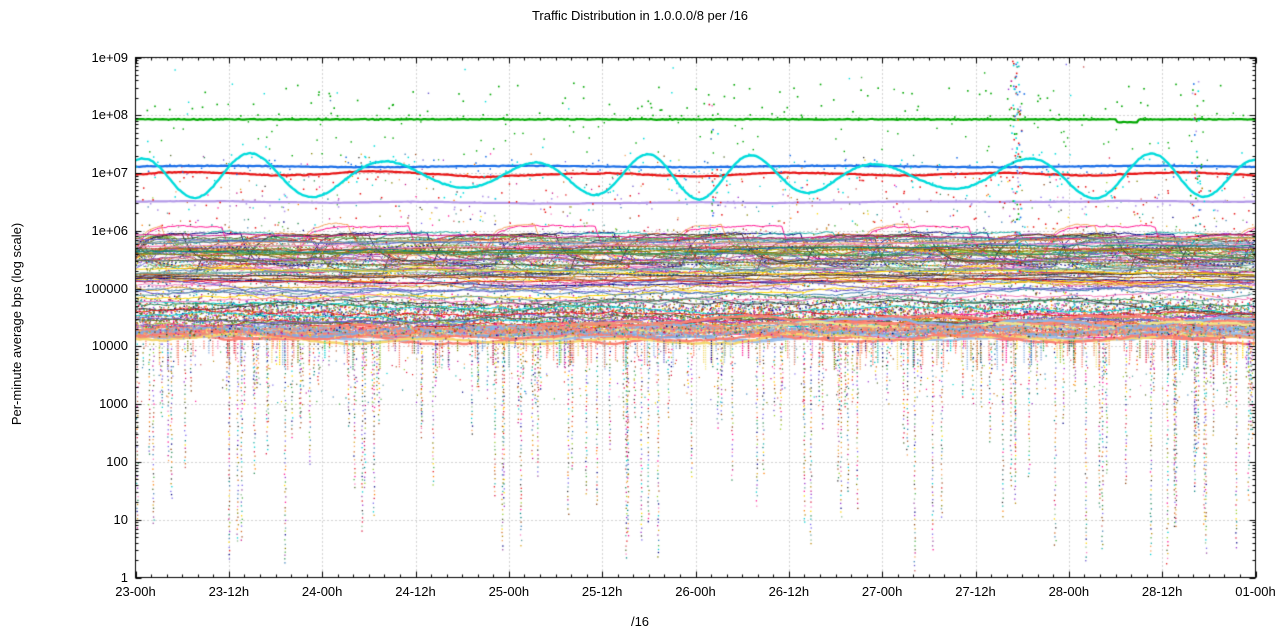  Describe the element at coordinates (109, 230) in the screenshot. I see `y-tick-label: 1e+06` at that location.